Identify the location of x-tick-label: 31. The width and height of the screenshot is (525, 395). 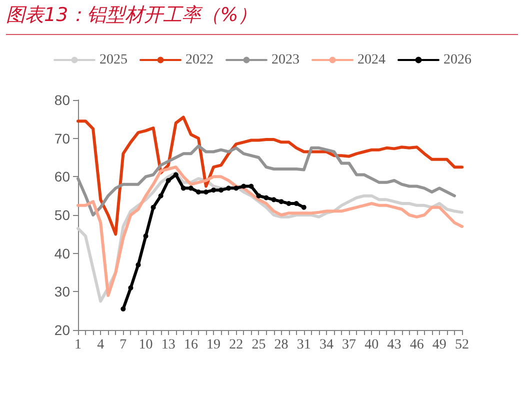
(303, 345).